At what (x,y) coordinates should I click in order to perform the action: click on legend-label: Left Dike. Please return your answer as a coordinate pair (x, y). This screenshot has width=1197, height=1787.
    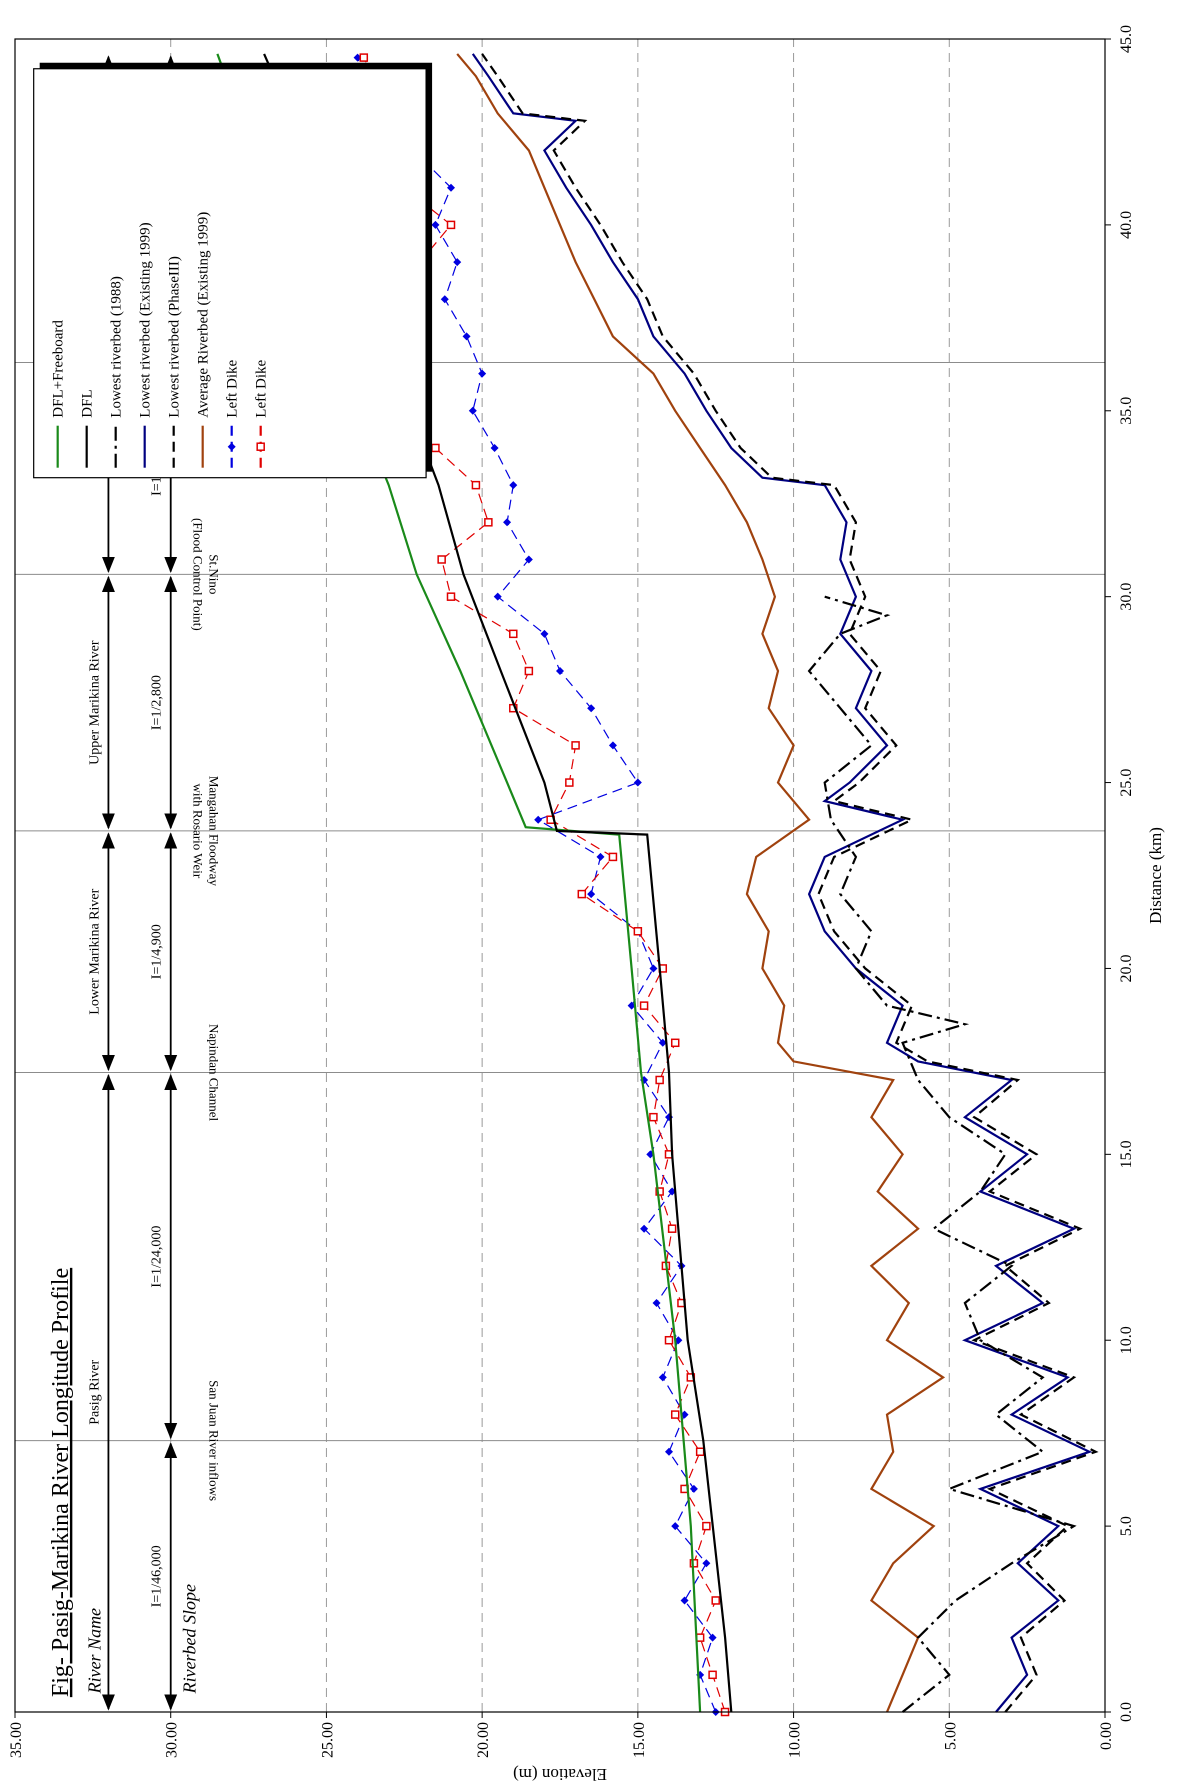
    Looking at the image, I should click on (262, 388).